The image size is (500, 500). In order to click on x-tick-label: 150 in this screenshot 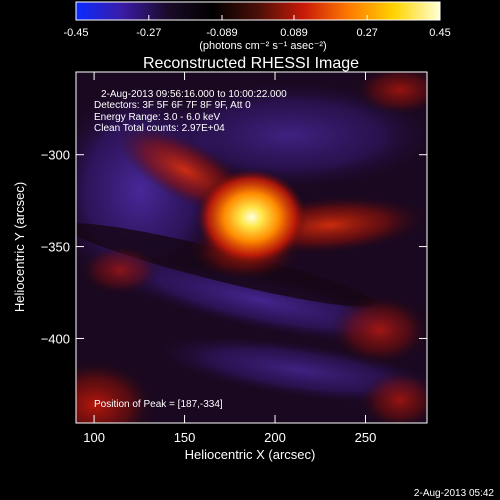, I will do `click(185, 437)`.